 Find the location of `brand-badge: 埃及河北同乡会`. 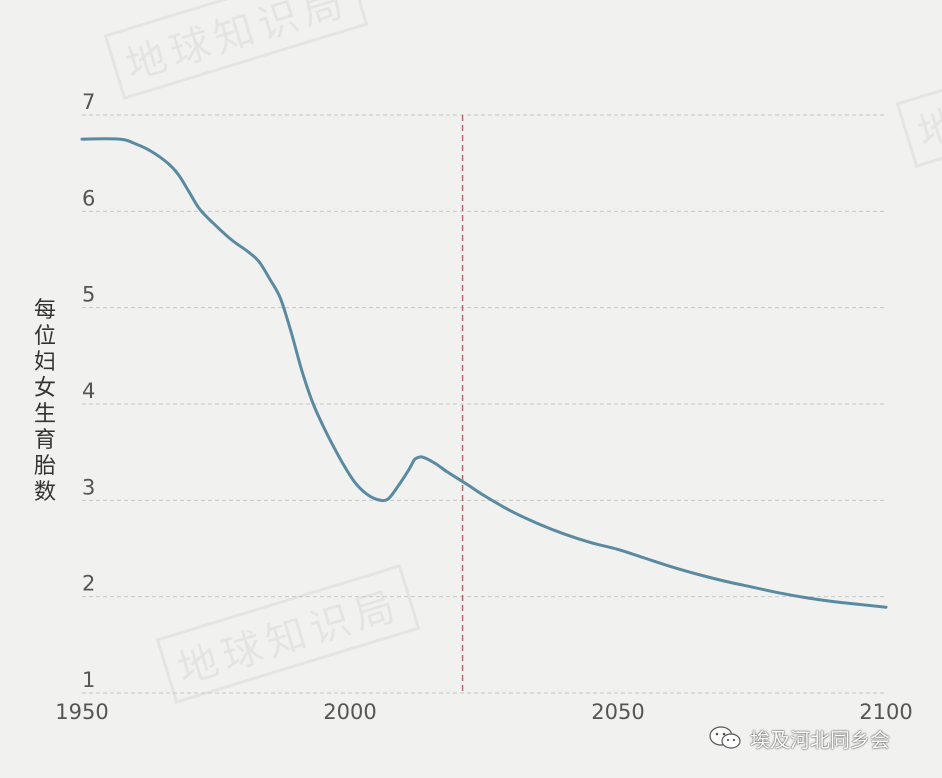

brand-badge: 埃及河北同乡会 is located at coordinates (799, 738).